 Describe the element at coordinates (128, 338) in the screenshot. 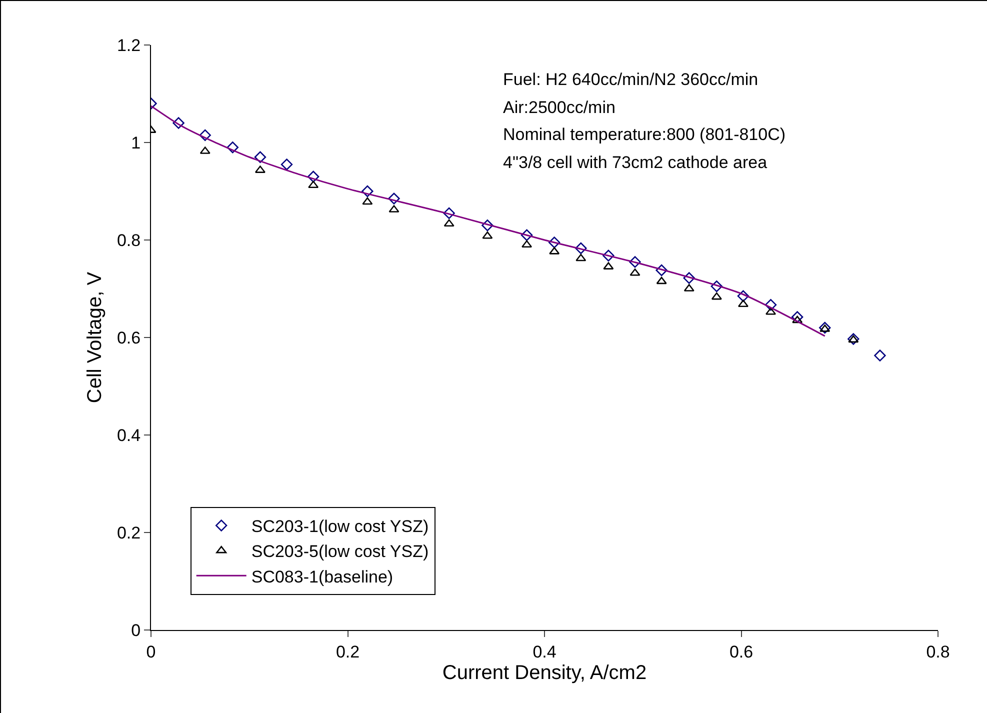

I see `y-tick-label: 0.6` at that location.